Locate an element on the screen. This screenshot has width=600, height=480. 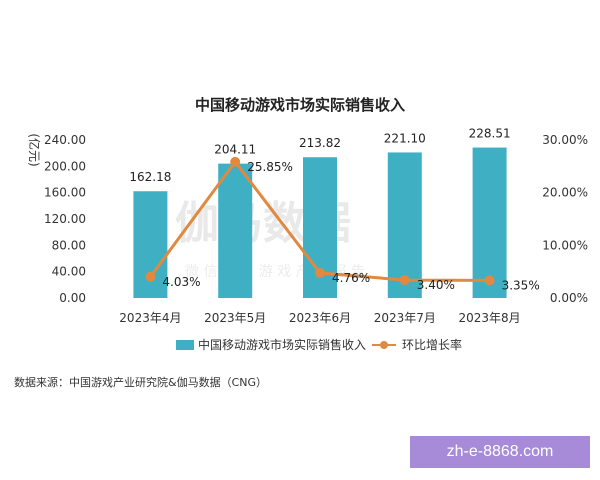
y-right-tick-label: 30.00% is located at coordinates (565, 140).